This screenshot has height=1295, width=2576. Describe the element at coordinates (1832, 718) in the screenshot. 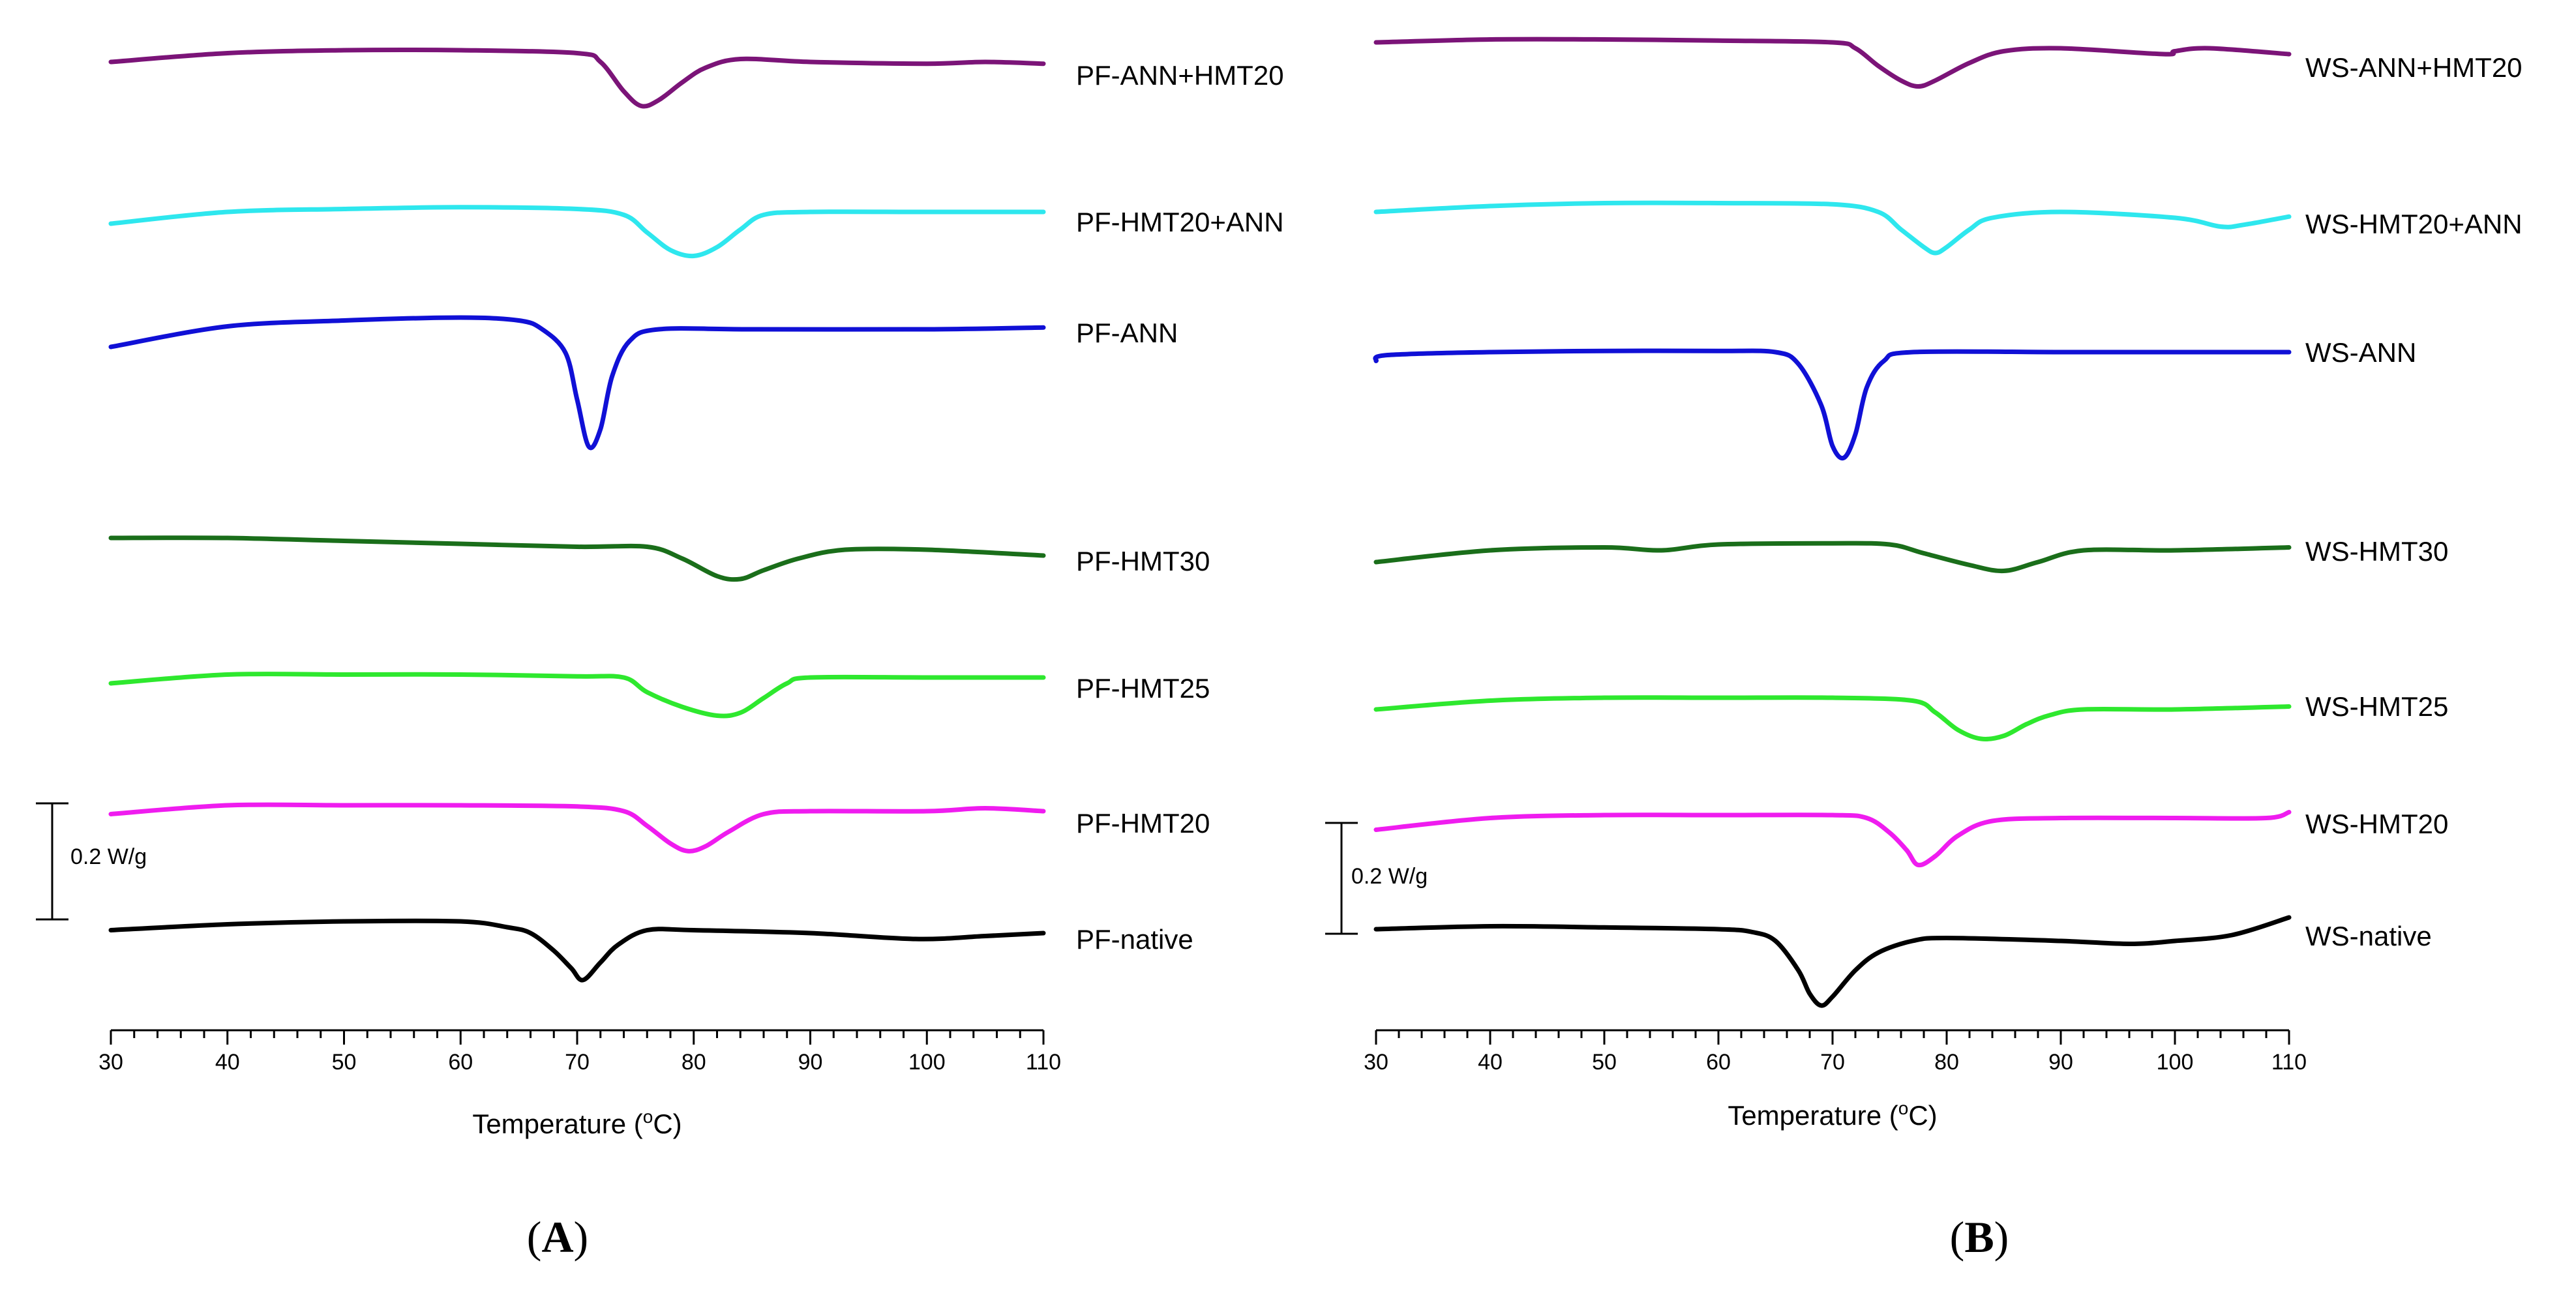

I see `series-line-ws-hmt25` at that location.